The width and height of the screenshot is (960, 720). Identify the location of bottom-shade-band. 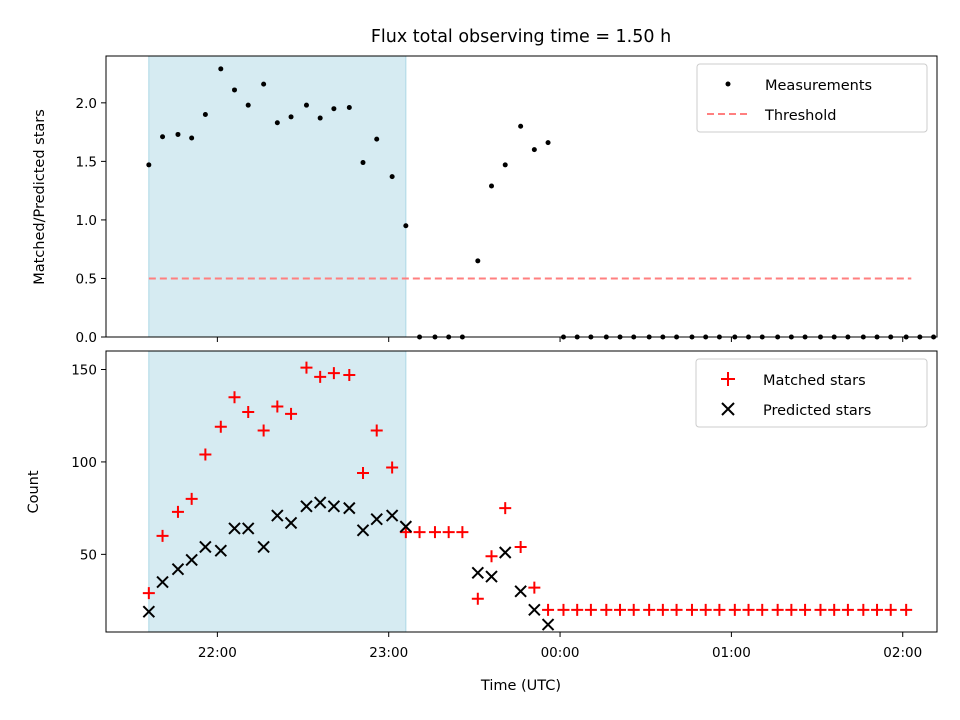
(277, 491).